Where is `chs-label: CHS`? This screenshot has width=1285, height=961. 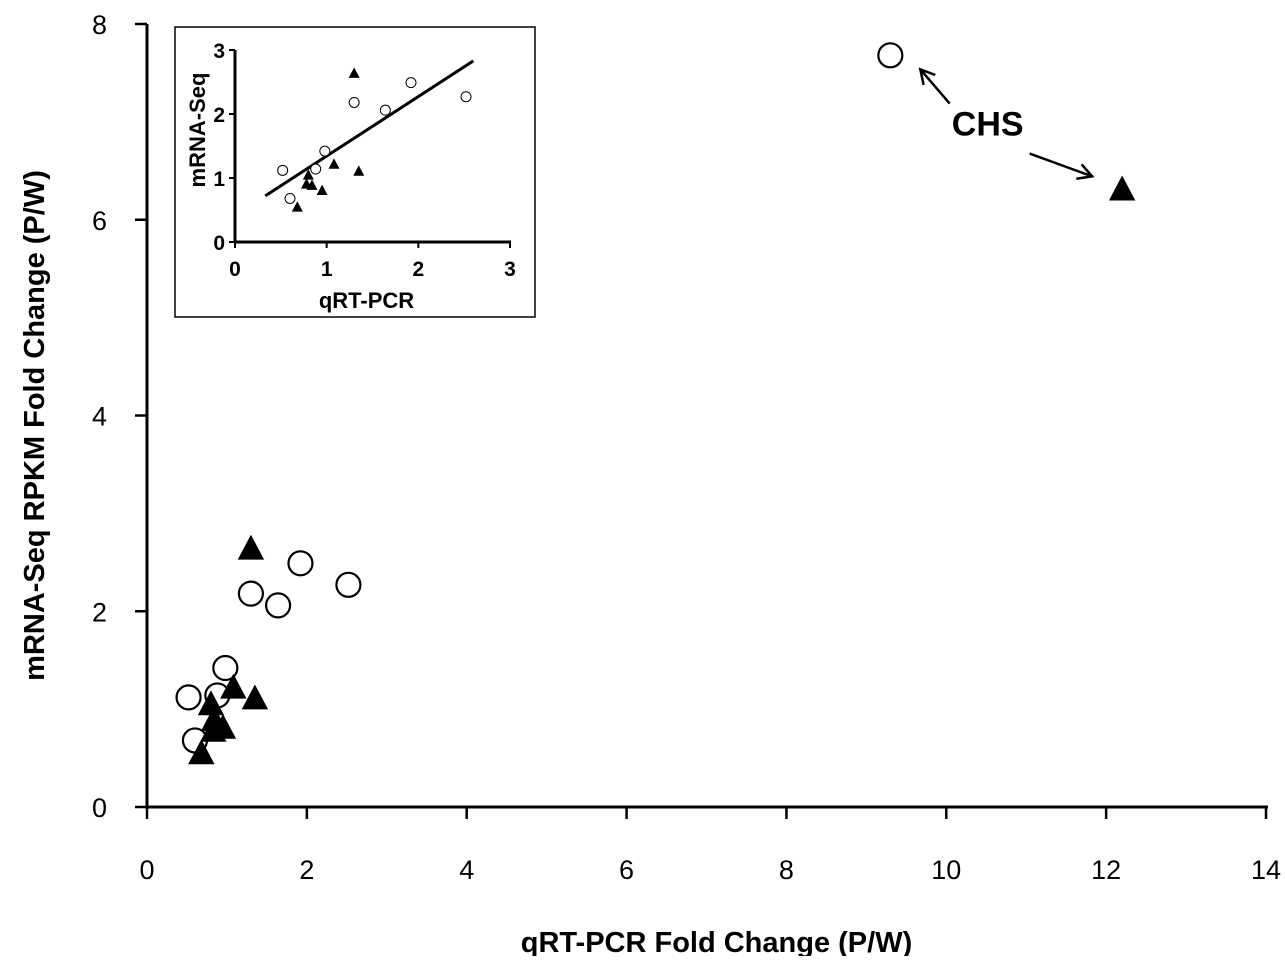
chs-label: CHS is located at coordinates (988, 125).